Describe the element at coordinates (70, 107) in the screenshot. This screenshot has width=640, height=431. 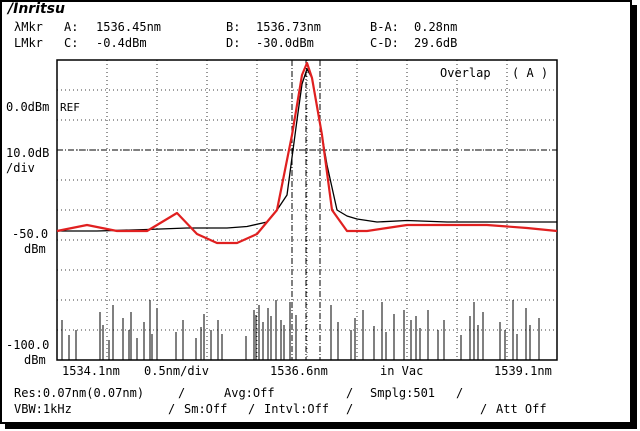
I see `ref-tag: REF` at that location.